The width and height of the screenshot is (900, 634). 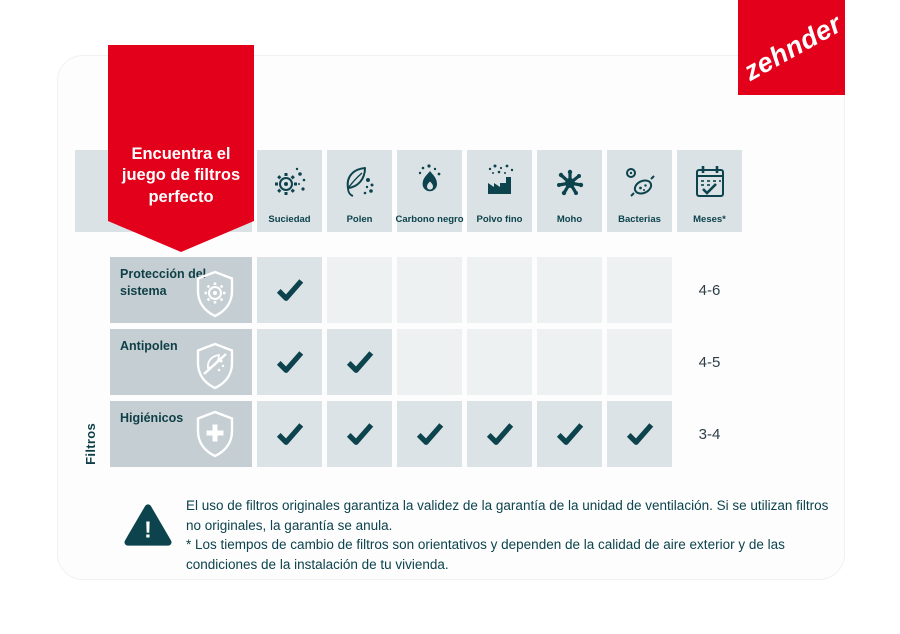 What do you see at coordinates (215, 294) in the screenshot?
I see `shield-gear-icon` at bounding box center [215, 294].